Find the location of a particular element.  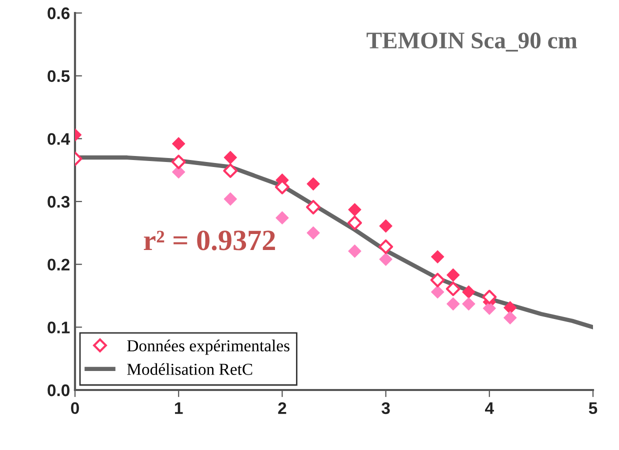

x-tick-label: 4 is located at coordinates (489, 408).